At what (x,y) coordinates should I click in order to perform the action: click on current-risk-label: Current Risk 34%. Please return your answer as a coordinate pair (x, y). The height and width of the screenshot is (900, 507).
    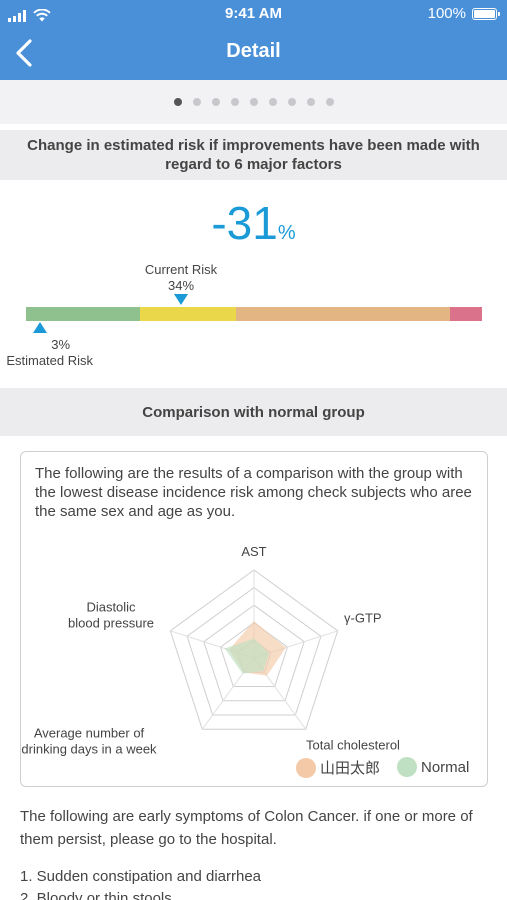
    Looking at the image, I should click on (181, 278).